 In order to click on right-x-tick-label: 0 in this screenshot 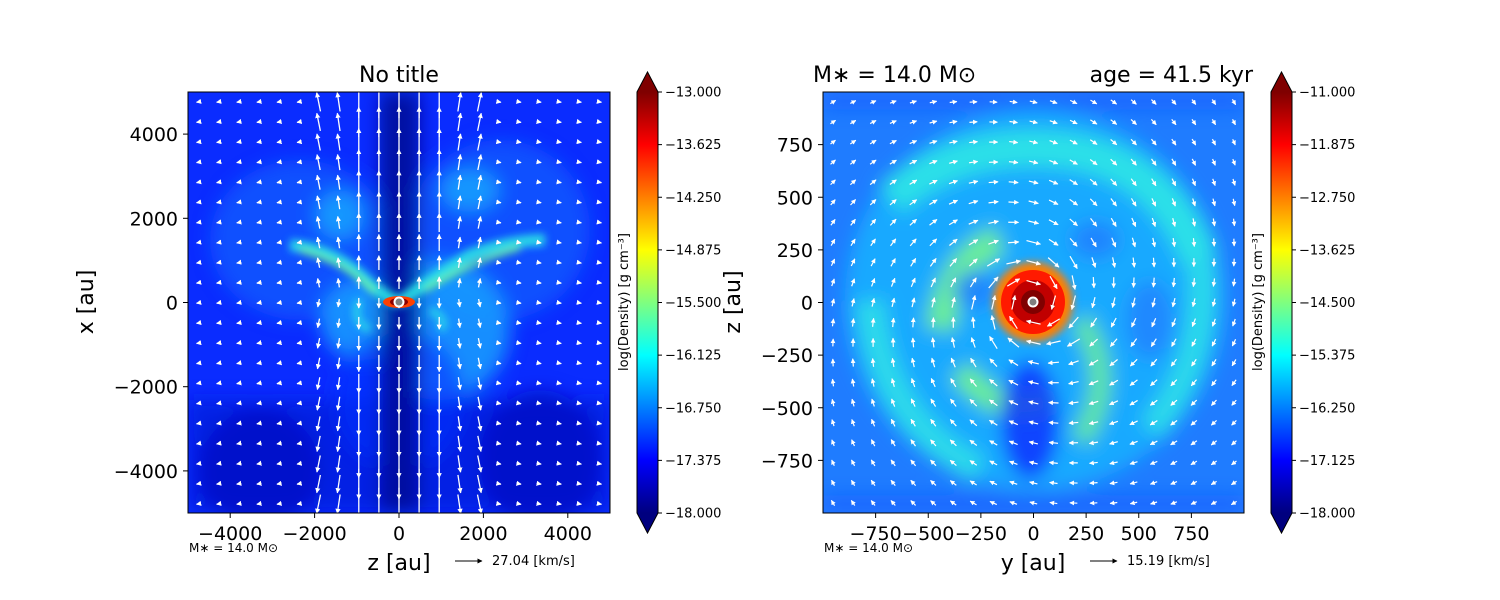, I will do `click(1033, 534)`.